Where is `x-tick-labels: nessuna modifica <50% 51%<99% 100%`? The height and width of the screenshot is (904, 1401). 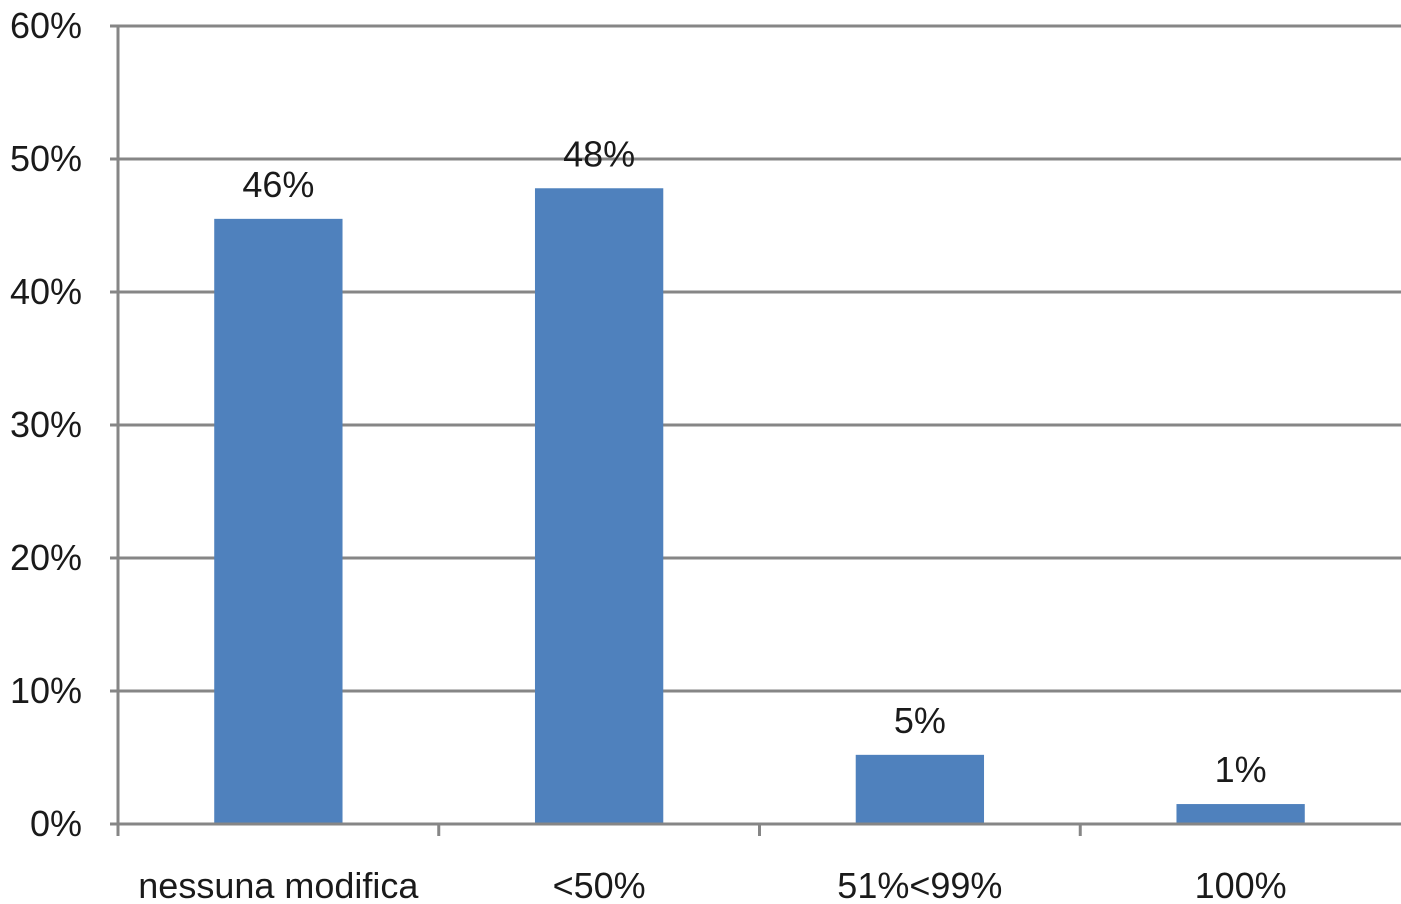 x-tick-labels: nessuna modifica <50% 51%<99% 100% is located at coordinates (712, 884).